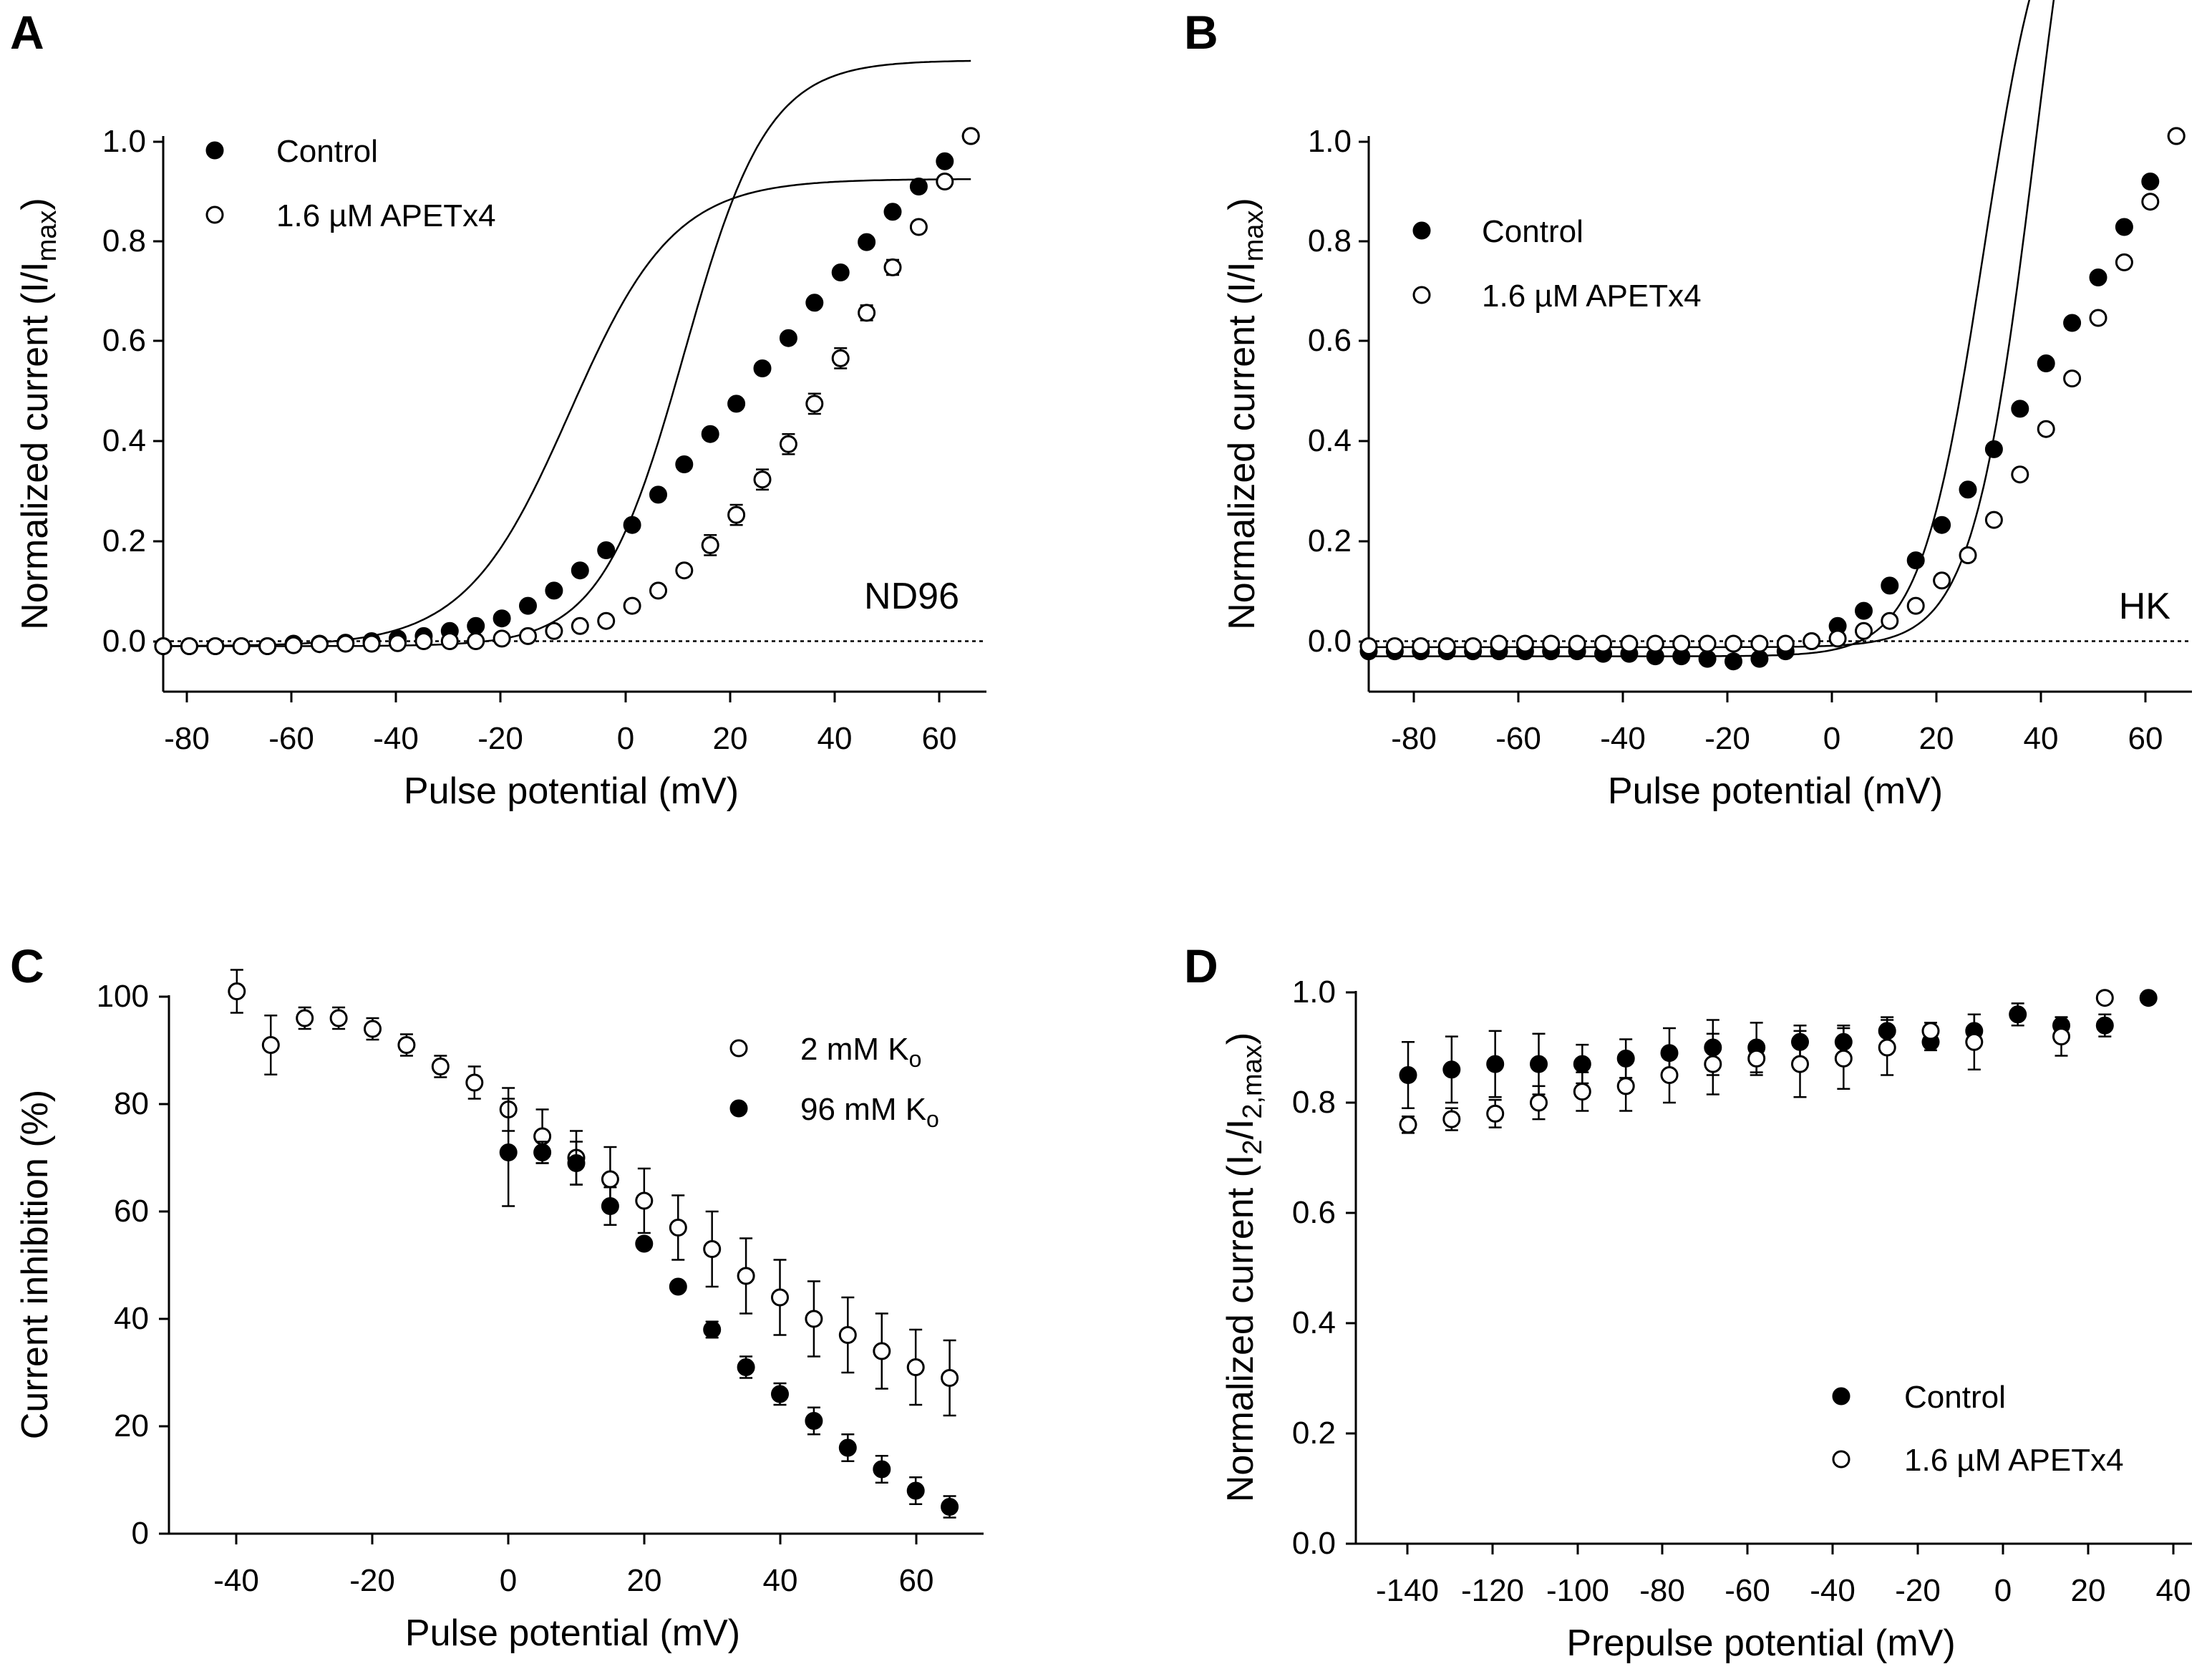 Image resolution: width=2212 pixels, height=1669 pixels. Describe the element at coordinates (372, 1580) in the screenshot. I see `x-tick-label: -20` at that location.